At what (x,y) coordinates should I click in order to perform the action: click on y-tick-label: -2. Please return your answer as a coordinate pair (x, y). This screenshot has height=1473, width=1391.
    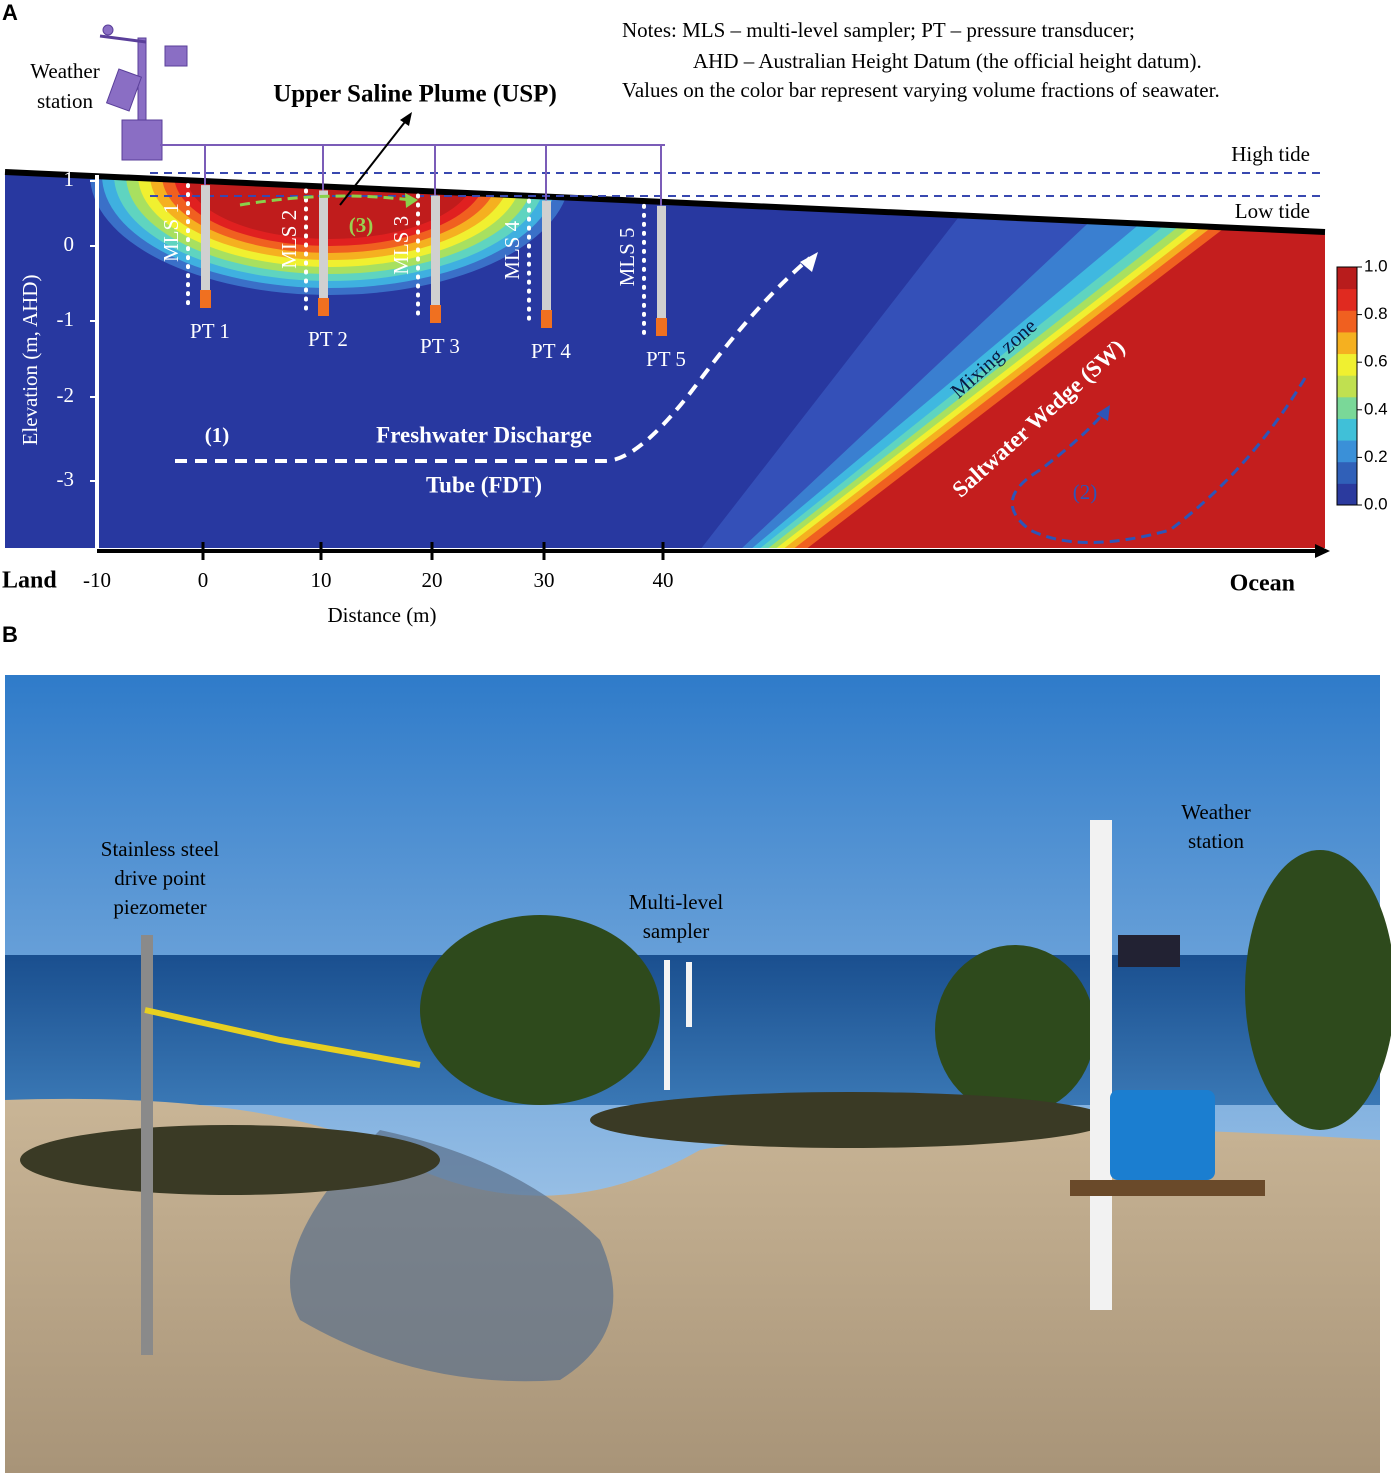
    Looking at the image, I should click on (66, 395).